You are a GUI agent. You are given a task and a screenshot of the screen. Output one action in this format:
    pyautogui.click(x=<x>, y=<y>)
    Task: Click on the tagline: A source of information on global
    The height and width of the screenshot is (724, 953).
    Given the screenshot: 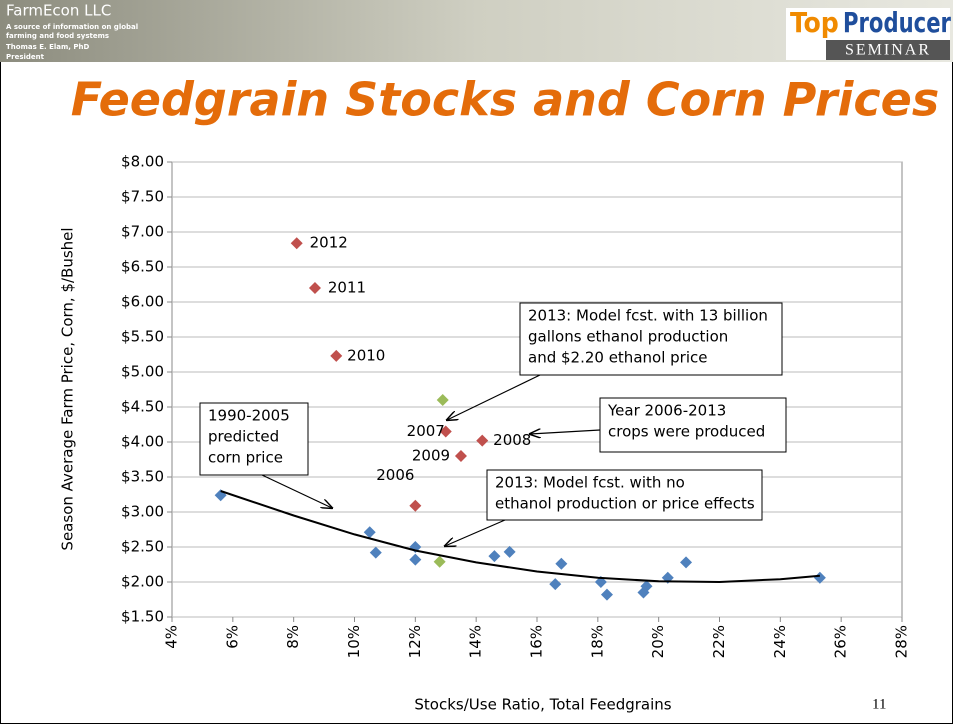 What is the action you would take?
    pyautogui.click(x=72, y=27)
    